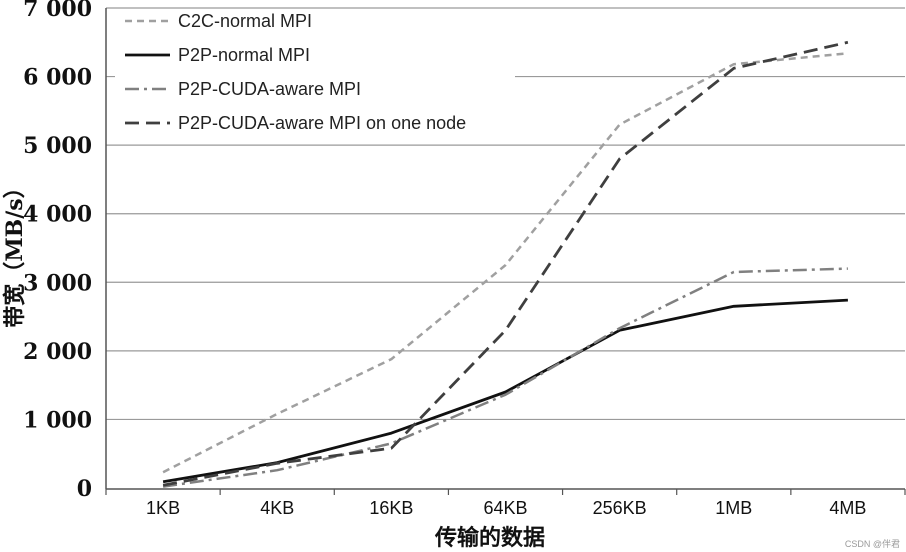  I want to click on legend-item-p2p-normal-mpi: P2P-normal MPI, so click(217, 55).